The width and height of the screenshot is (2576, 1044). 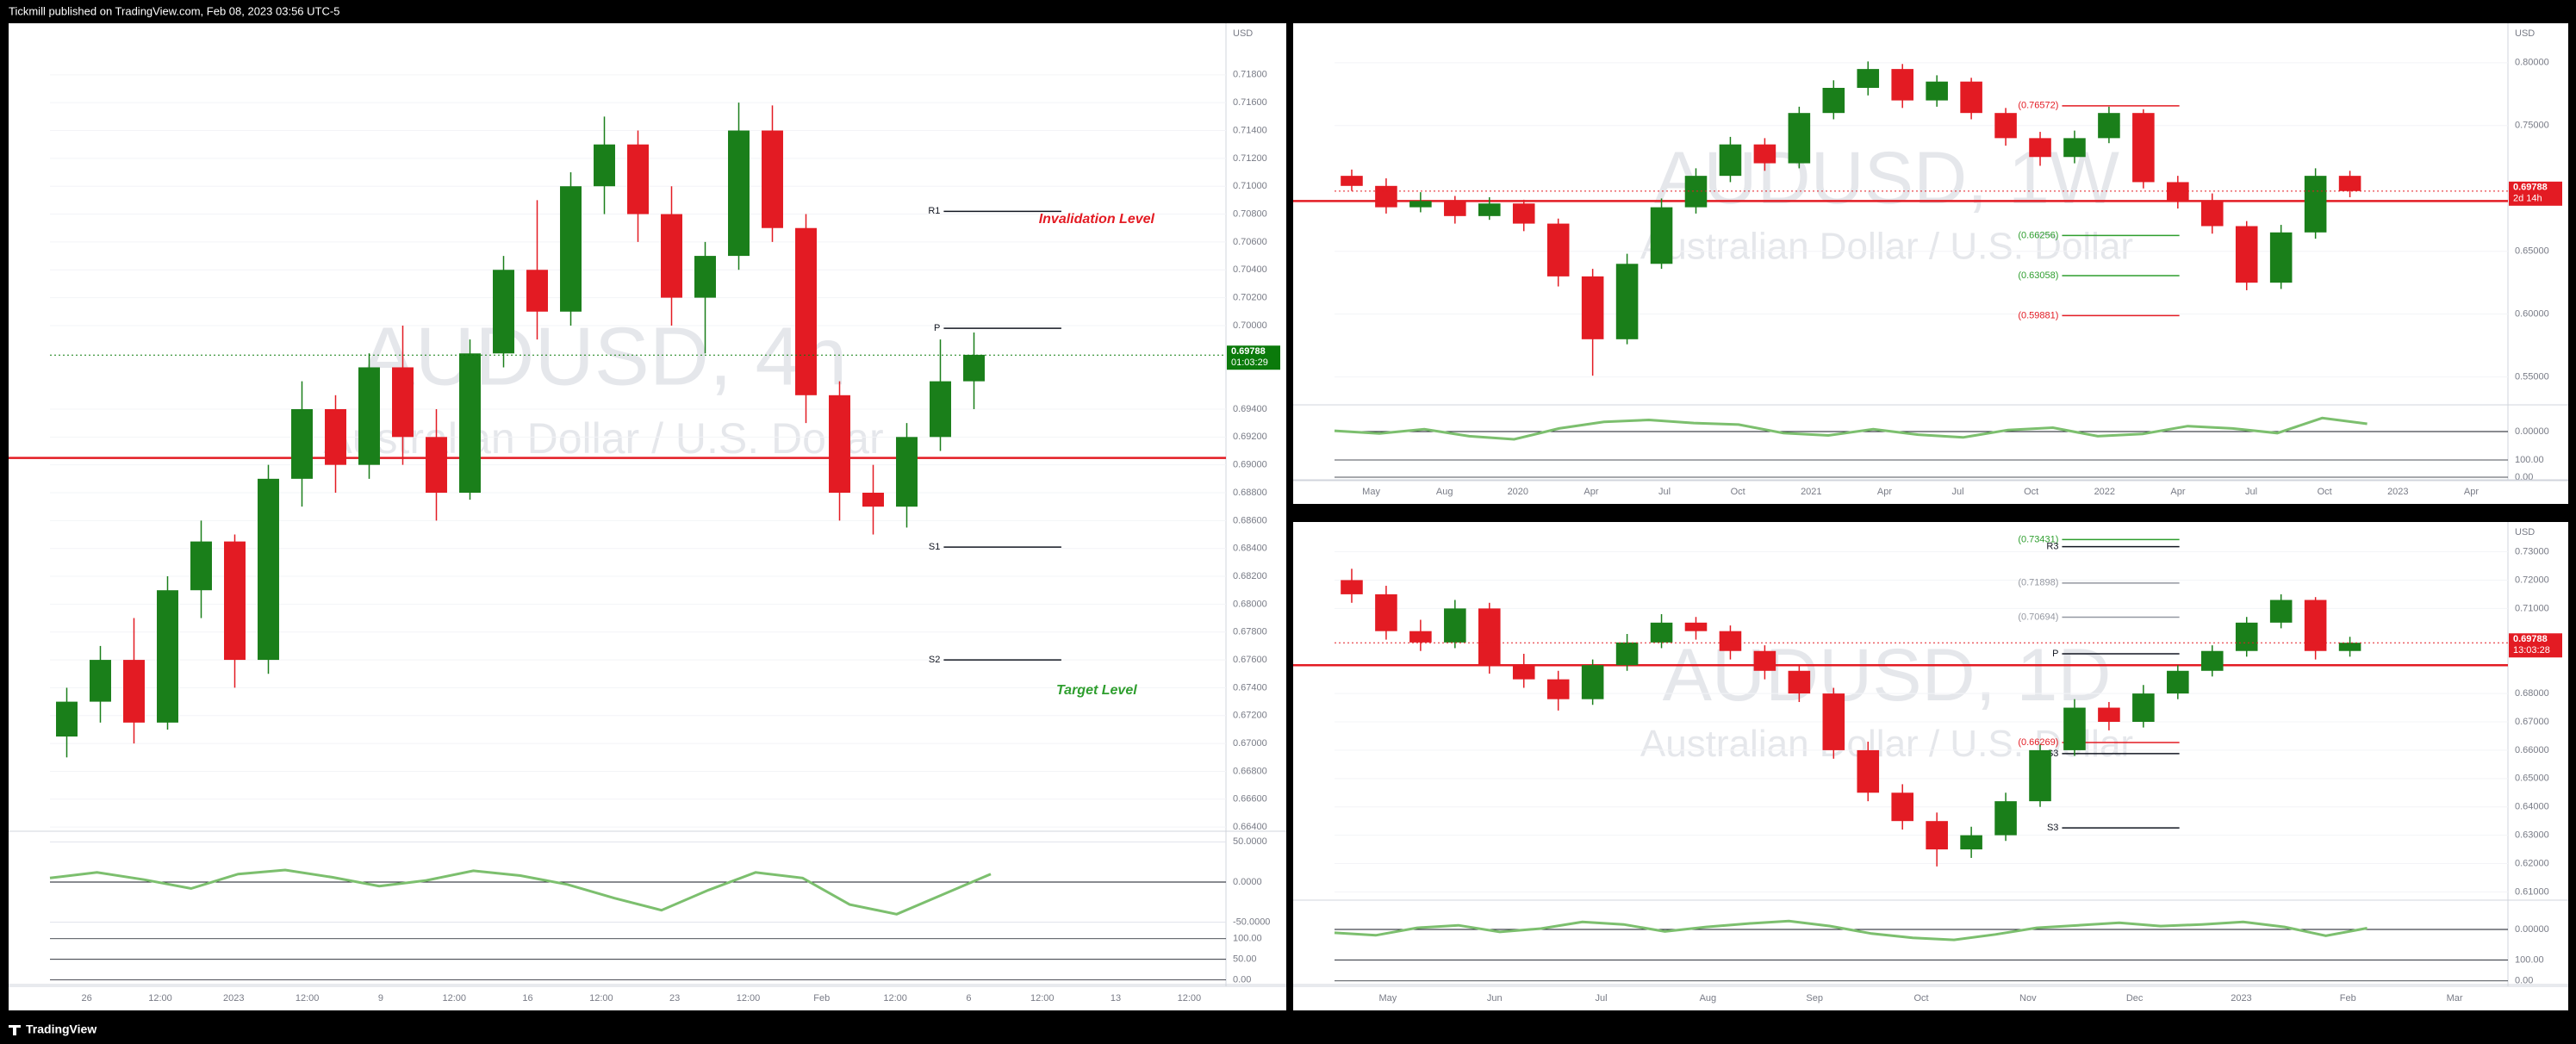 I want to click on price-tick-label: 0.66400, so click(x=1250, y=827).